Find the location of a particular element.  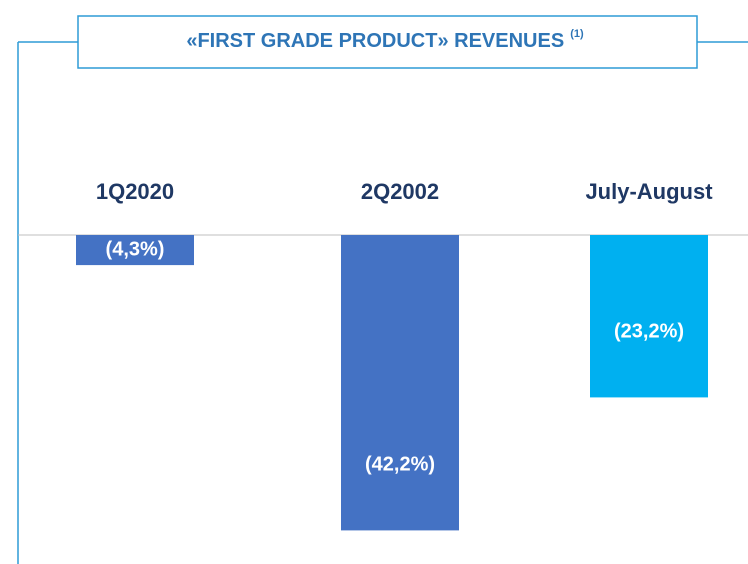

x-tick-label: 1Q2020 is located at coordinates (135, 191).